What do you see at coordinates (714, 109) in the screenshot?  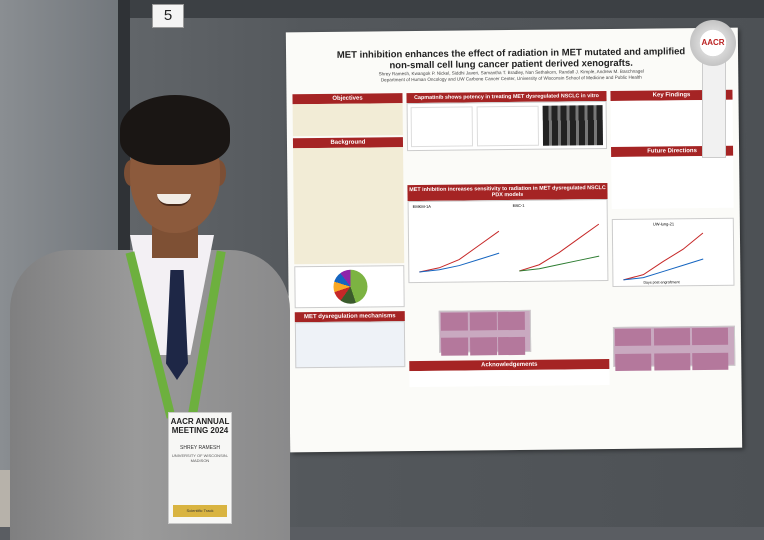 I see `ribbon-tail` at bounding box center [714, 109].